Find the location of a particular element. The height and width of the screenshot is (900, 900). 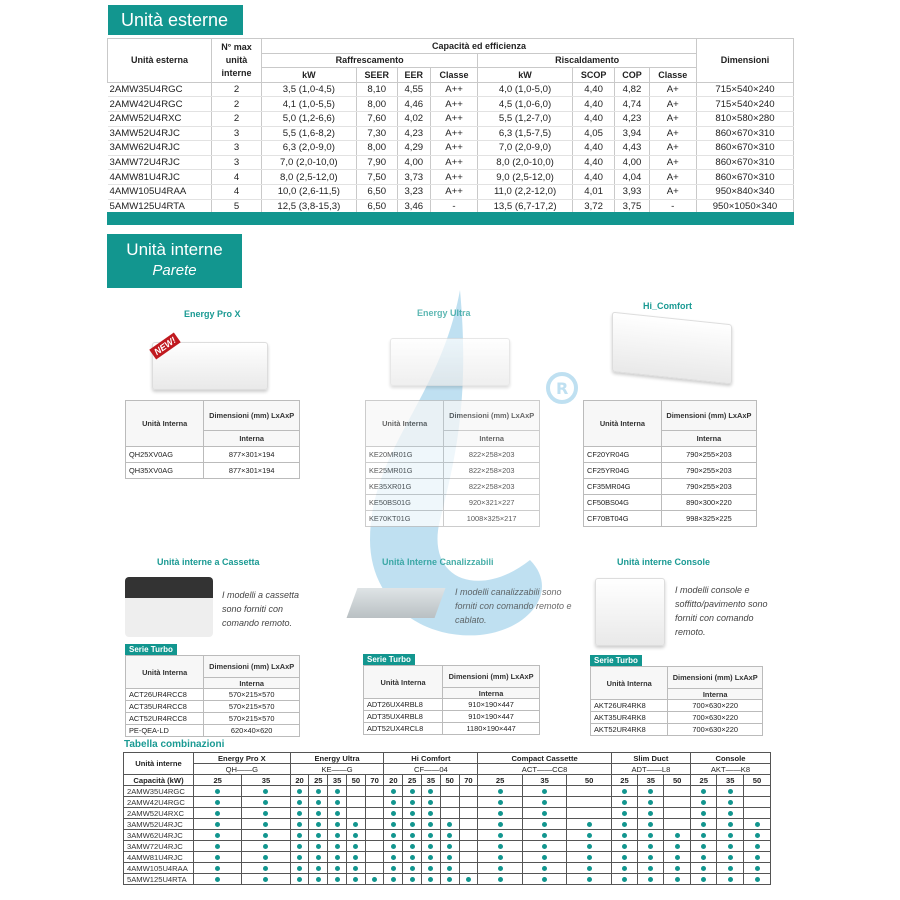

cell: A+ is located at coordinates (672, 134).